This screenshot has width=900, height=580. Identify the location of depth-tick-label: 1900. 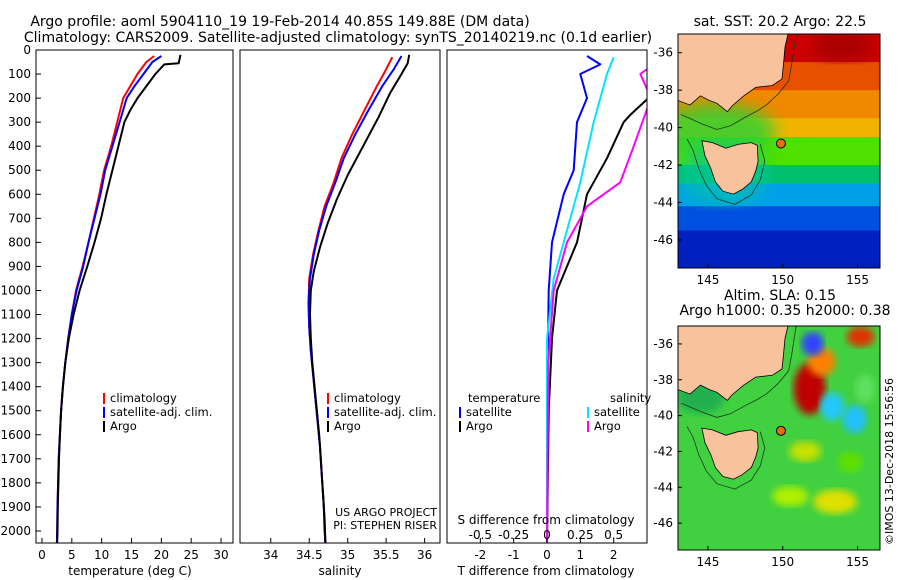
(15, 507).